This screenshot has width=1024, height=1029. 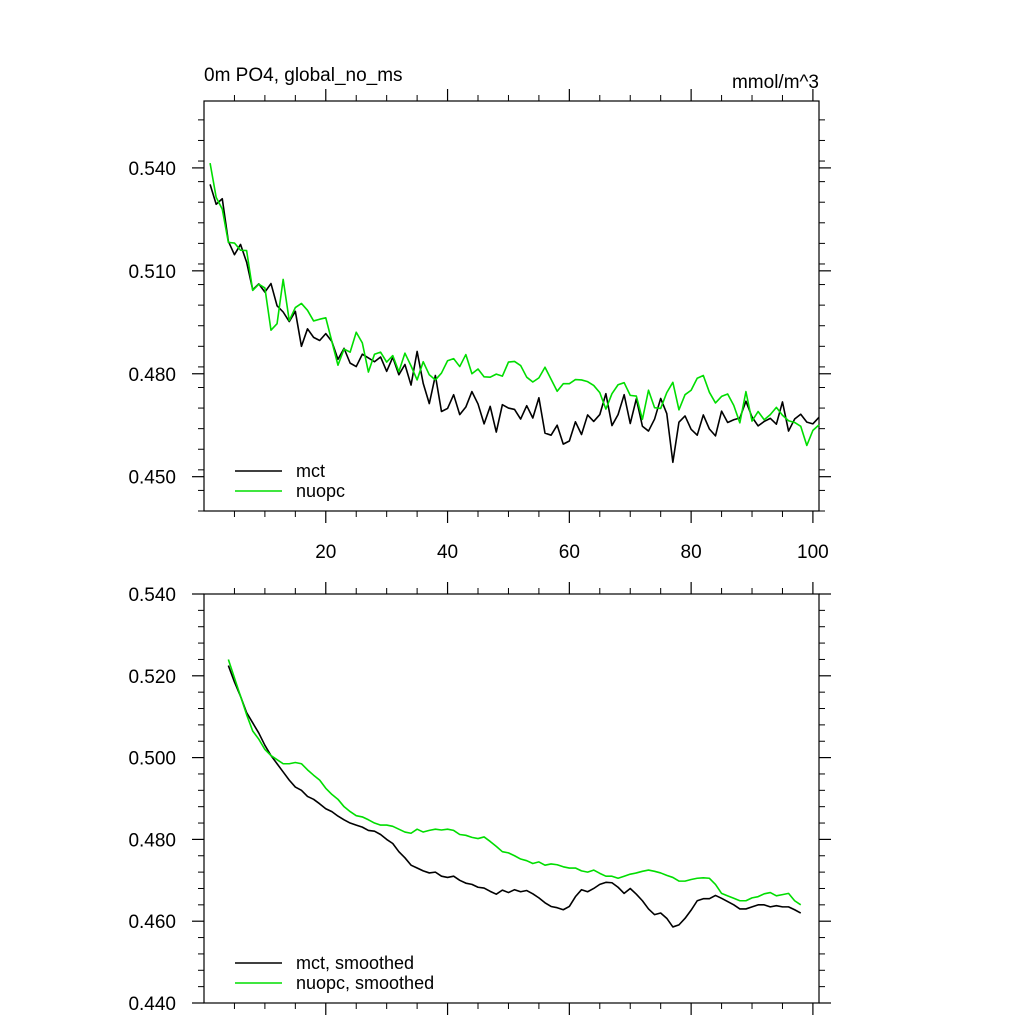 What do you see at coordinates (365, 983) in the screenshot?
I see `bottom-legend-label: nuopc, smoothed` at bounding box center [365, 983].